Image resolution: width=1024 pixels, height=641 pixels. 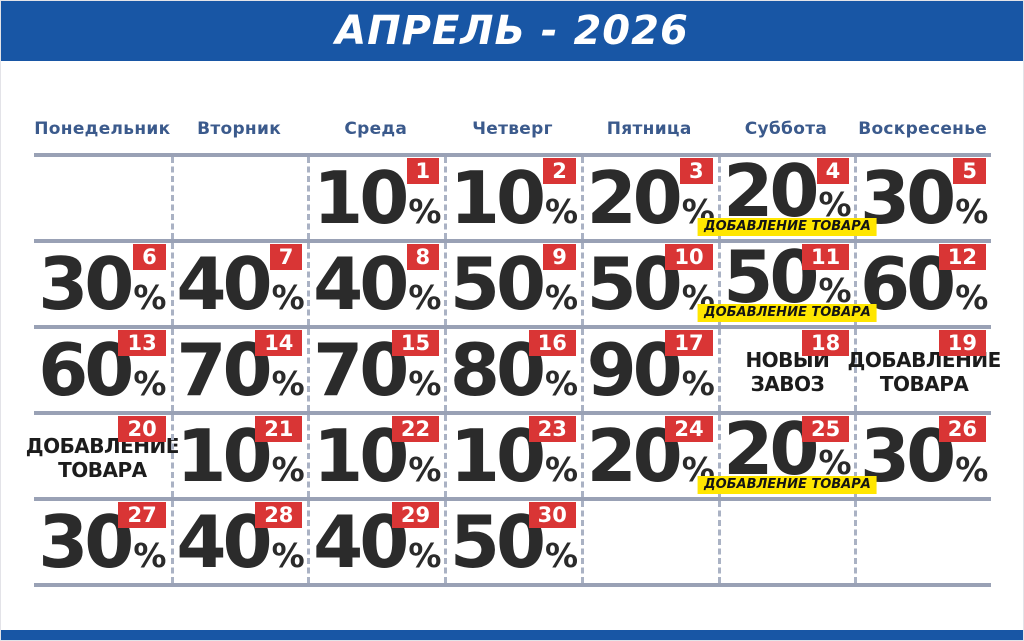 What do you see at coordinates (649, 456) in the screenshot?
I see `day-cell: 24 20%` at bounding box center [649, 456].